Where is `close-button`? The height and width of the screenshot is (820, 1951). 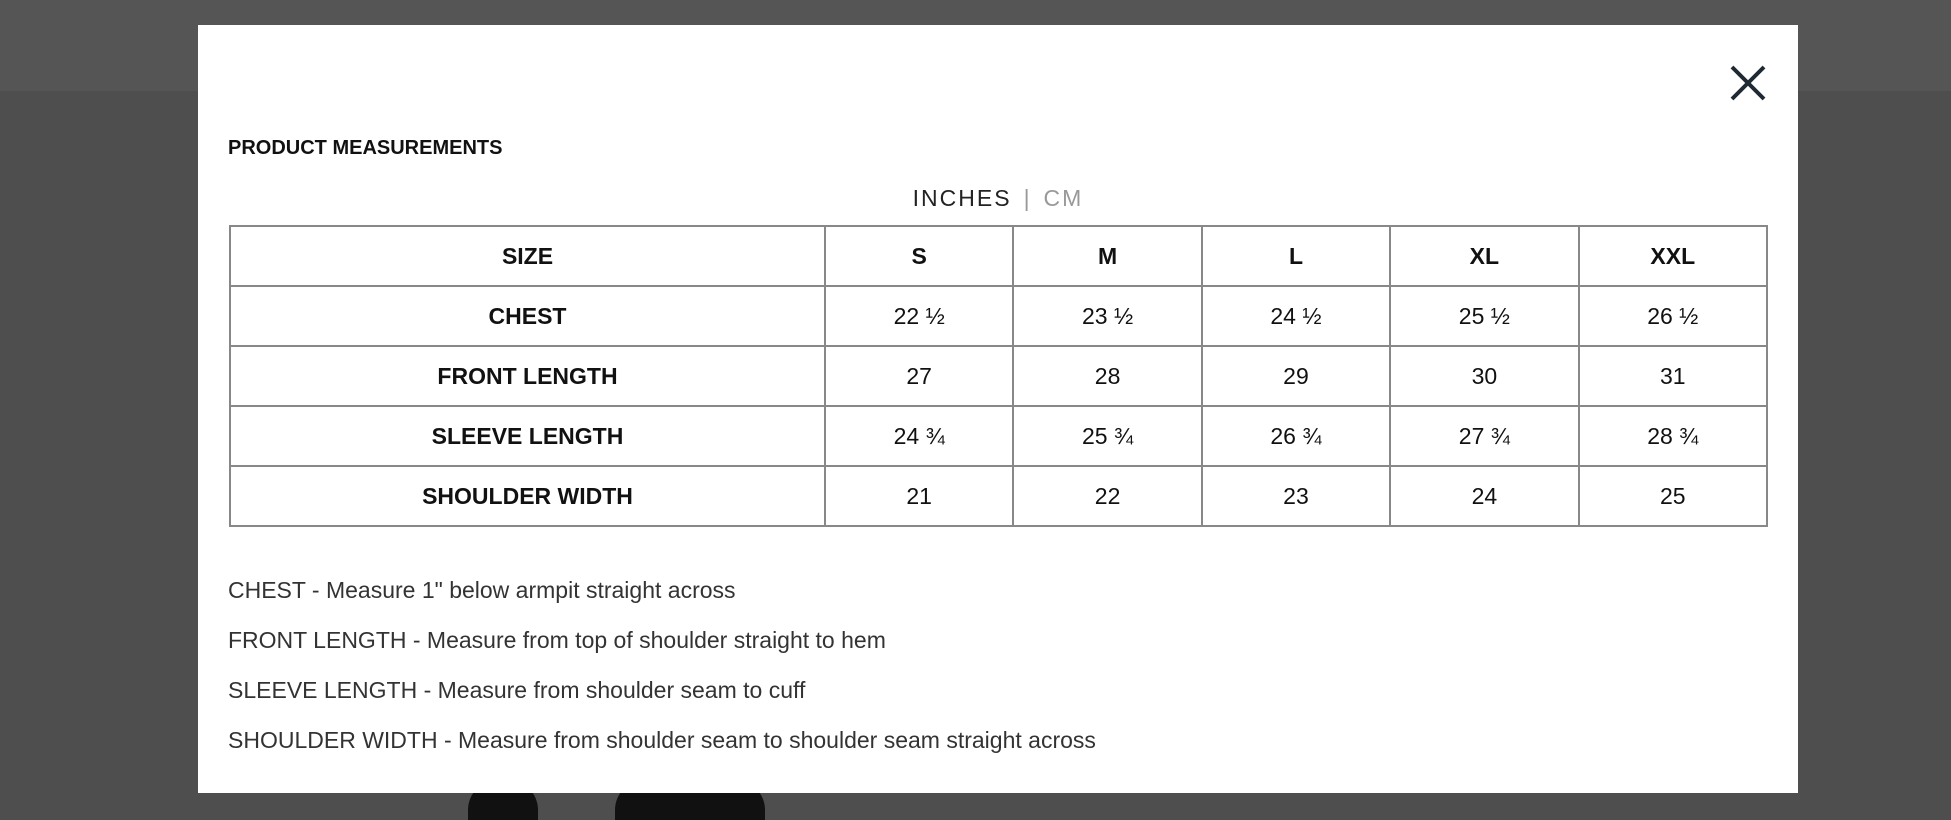
close-button is located at coordinates (1748, 83).